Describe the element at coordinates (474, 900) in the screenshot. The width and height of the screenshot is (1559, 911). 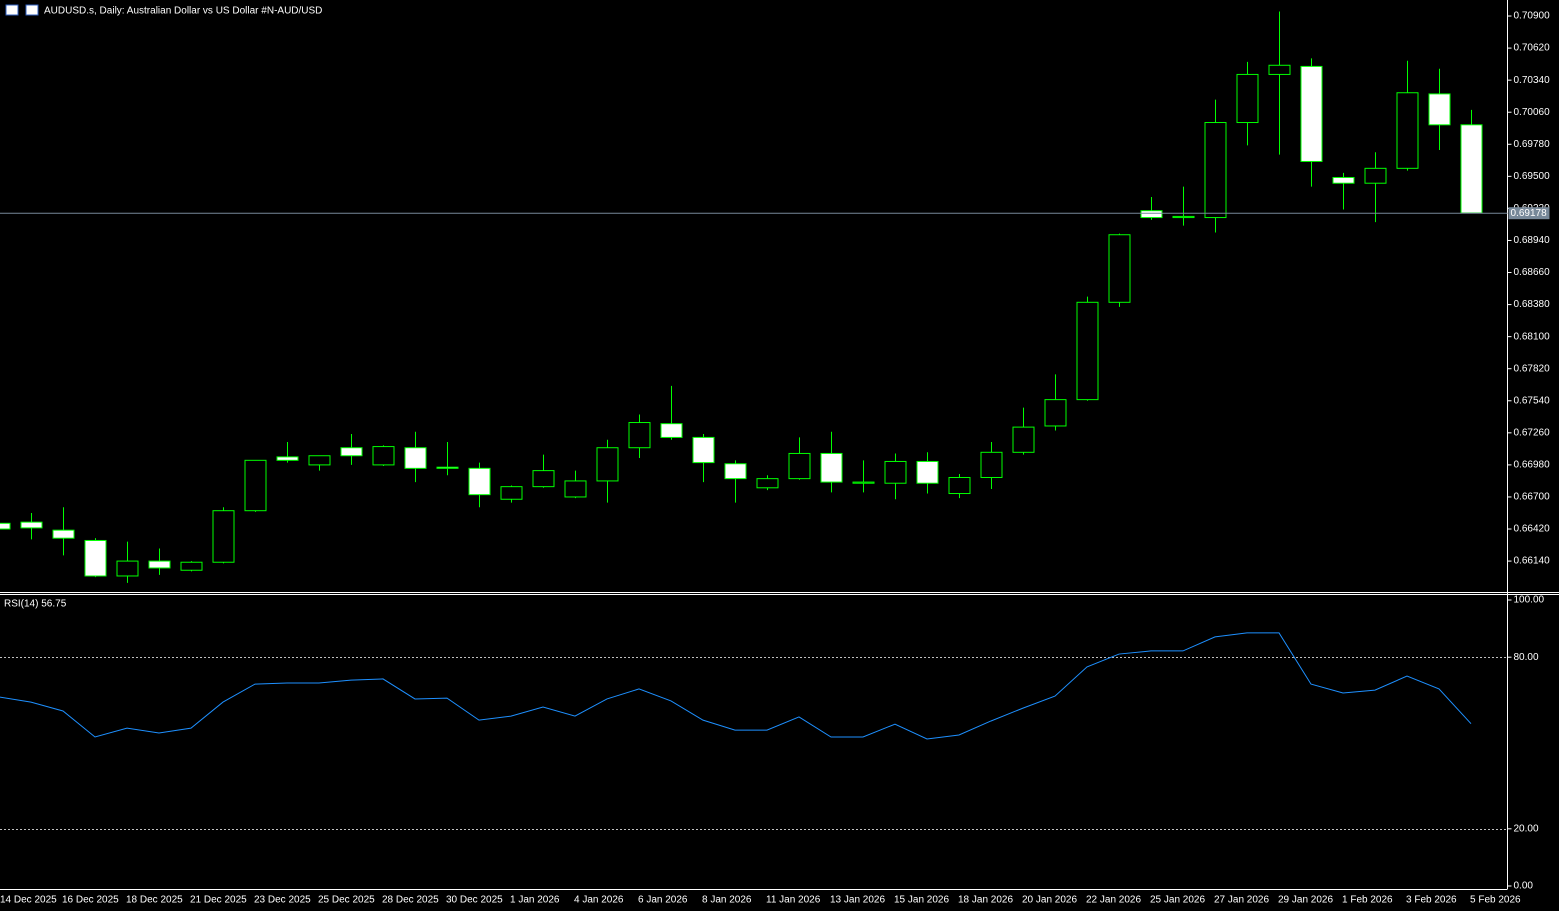
I see `x-tick-label: 30 Dec 2025` at that location.